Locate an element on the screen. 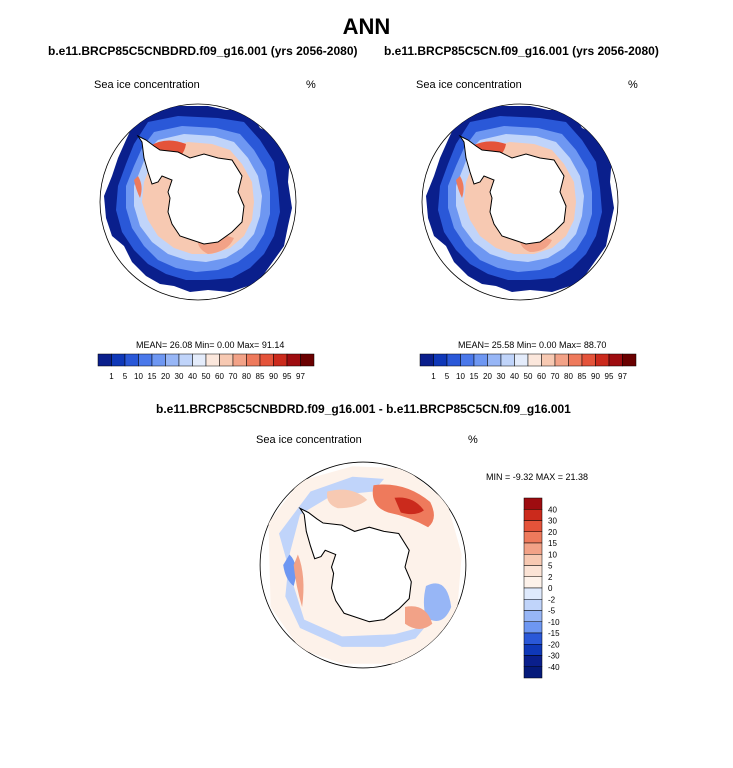 The height and width of the screenshot is (768, 733). diff-stats: MIN = -9.32 MAX = 21.38 is located at coordinates (537, 477).